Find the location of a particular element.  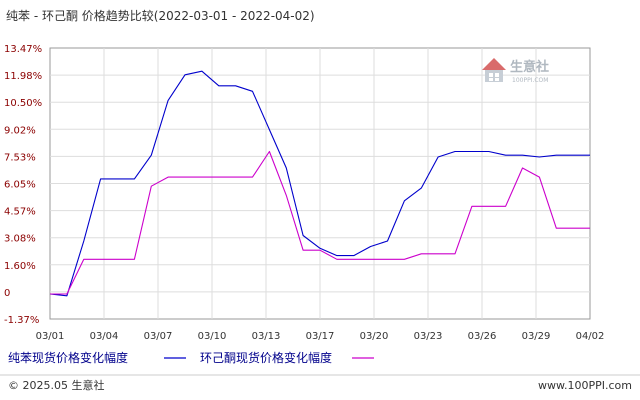

x-tick-label: 03/17 is located at coordinates (320, 336).